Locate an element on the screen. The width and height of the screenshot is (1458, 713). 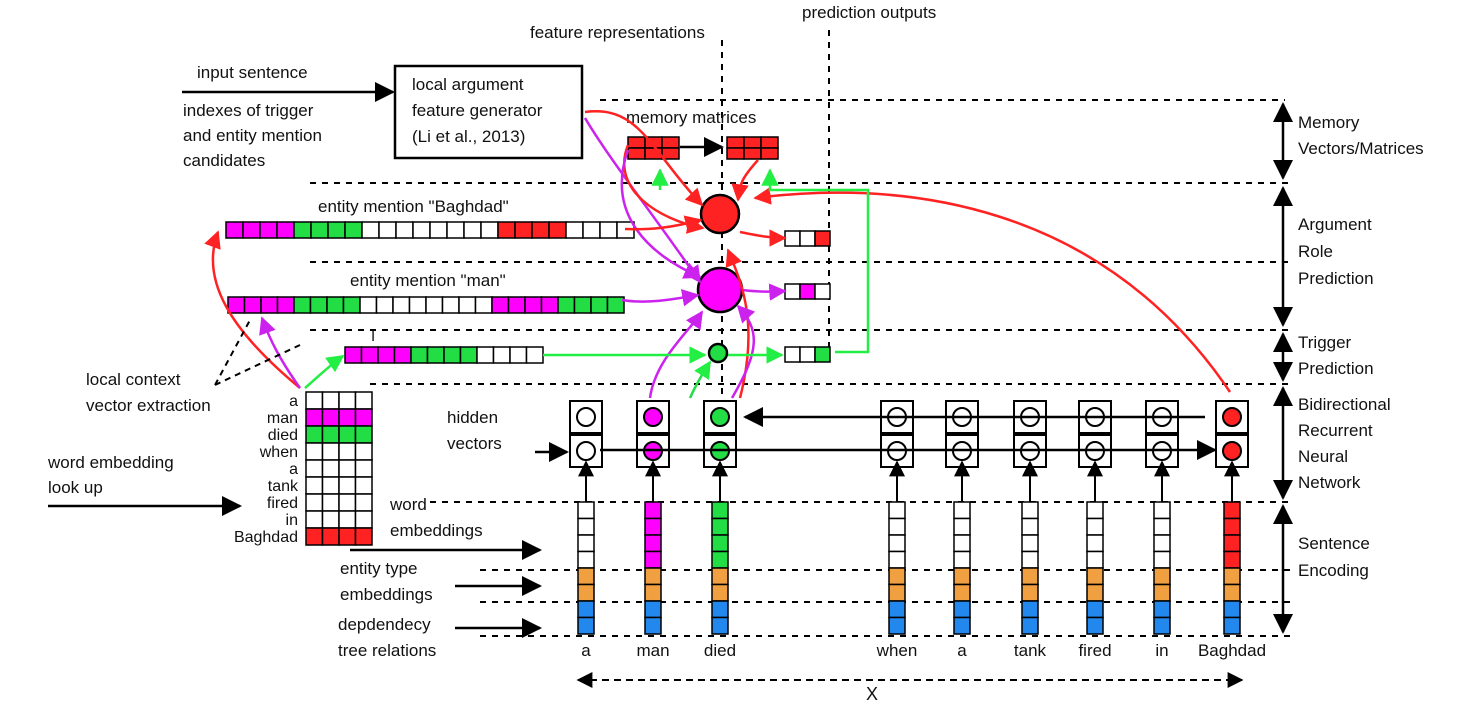
entity-man-label: entity mention "man" is located at coordinates (428, 280).